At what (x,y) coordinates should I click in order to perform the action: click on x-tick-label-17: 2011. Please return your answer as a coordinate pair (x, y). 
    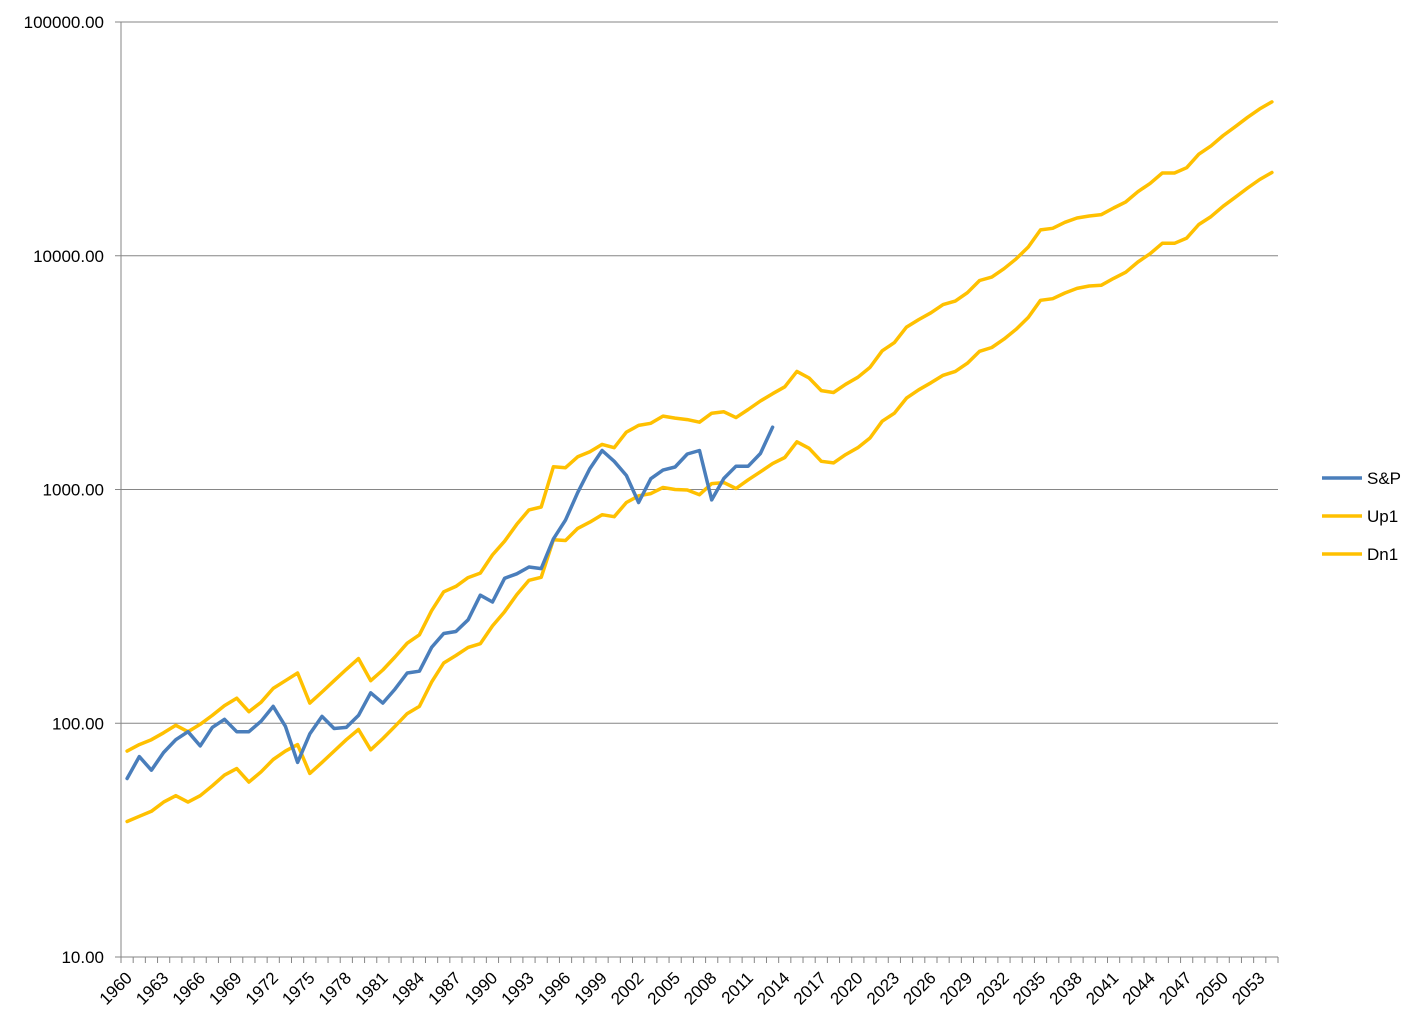
    Looking at the image, I should click on (737, 987).